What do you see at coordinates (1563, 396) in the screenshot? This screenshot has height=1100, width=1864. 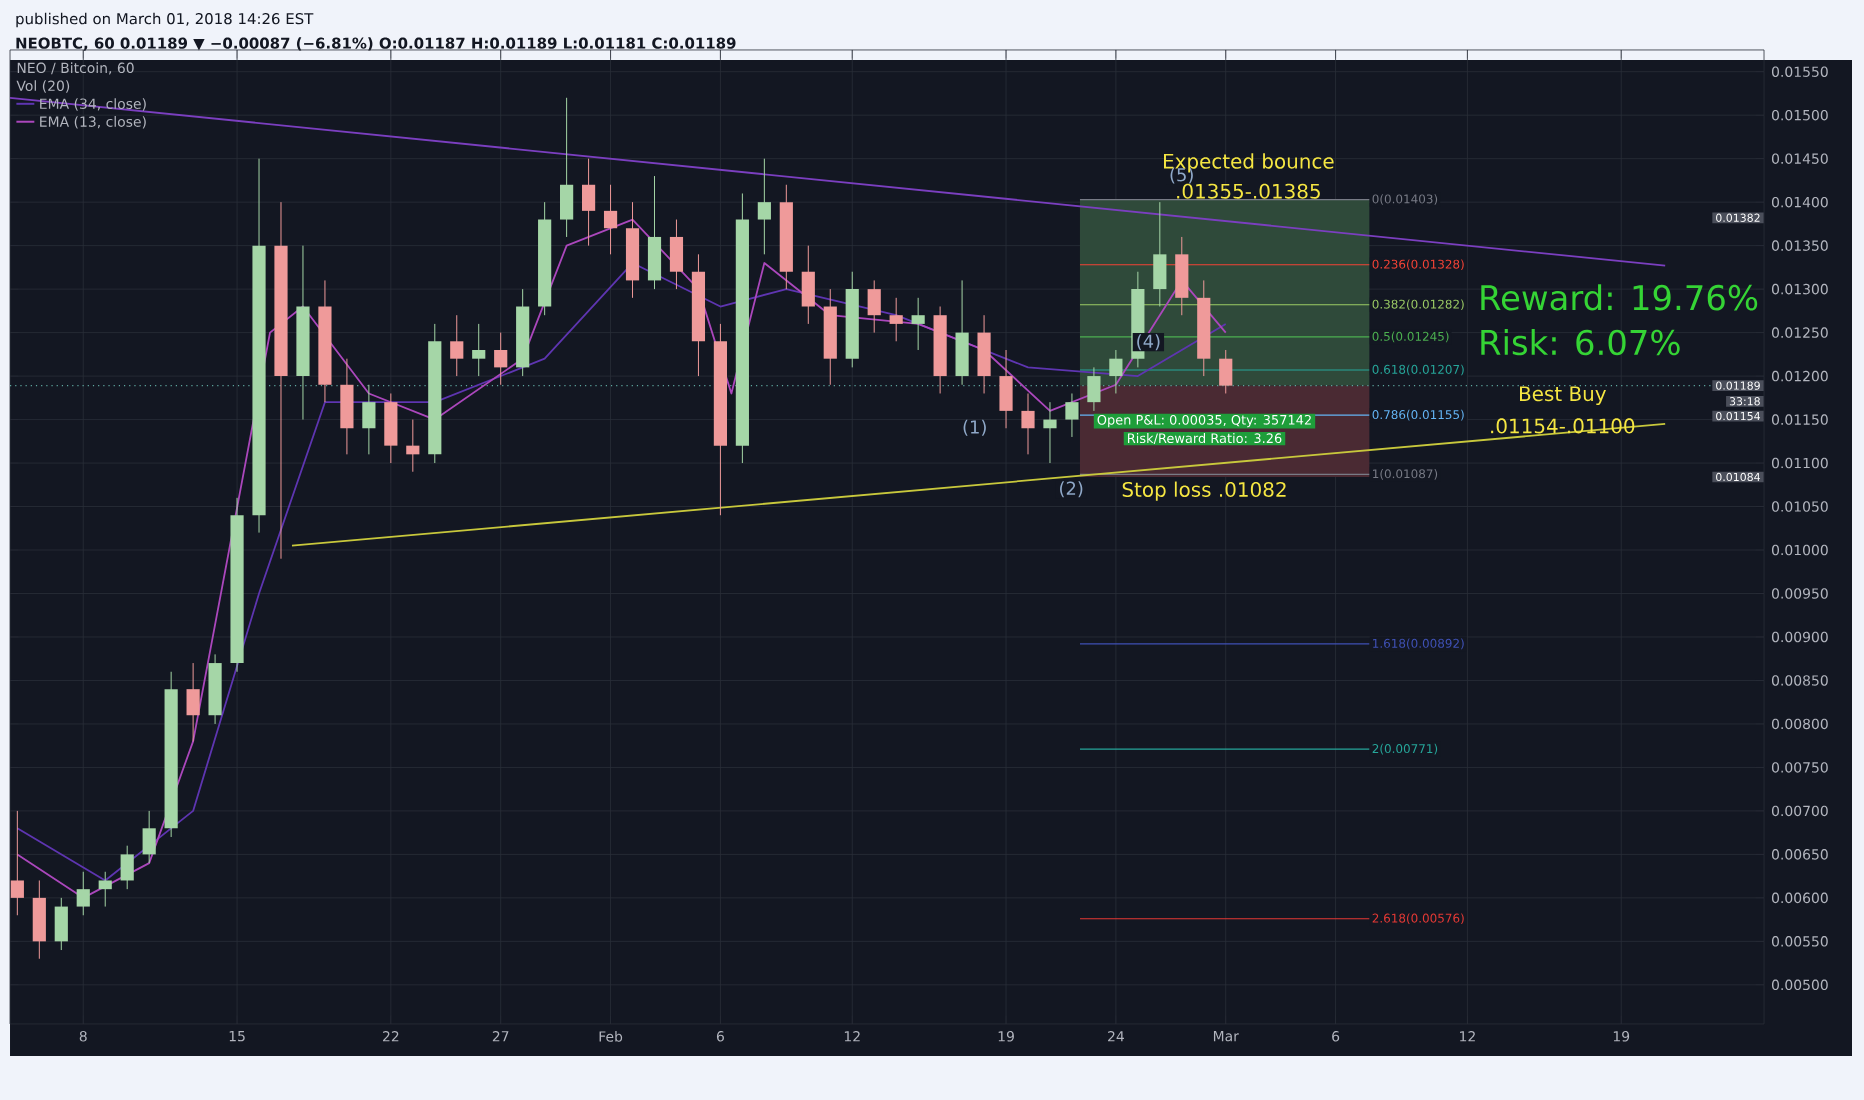 I see `annotation: Best Buy` at bounding box center [1563, 396].